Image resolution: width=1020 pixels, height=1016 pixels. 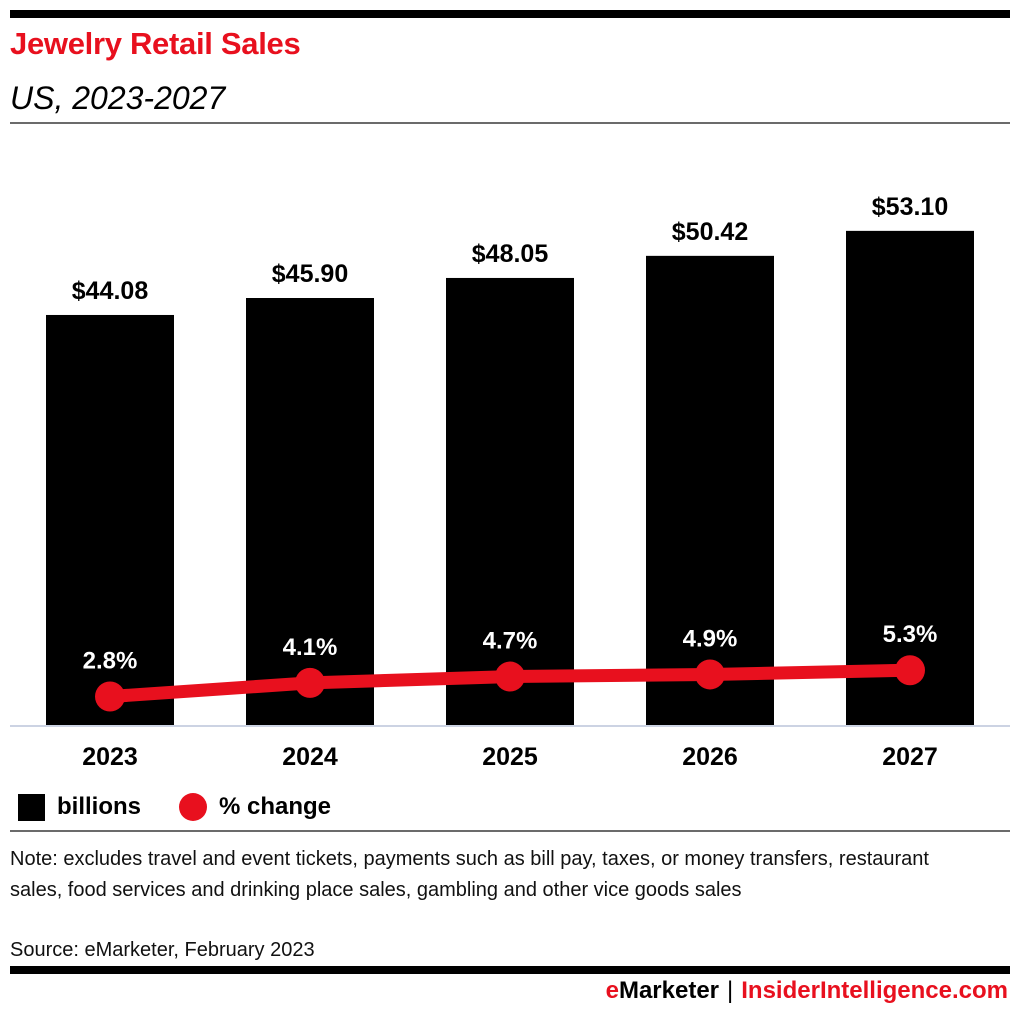 What do you see at coordinates (510, 757) in the screenshot?
I see `x-tick-label-2025: 2025` at bounding box center [510, 757].